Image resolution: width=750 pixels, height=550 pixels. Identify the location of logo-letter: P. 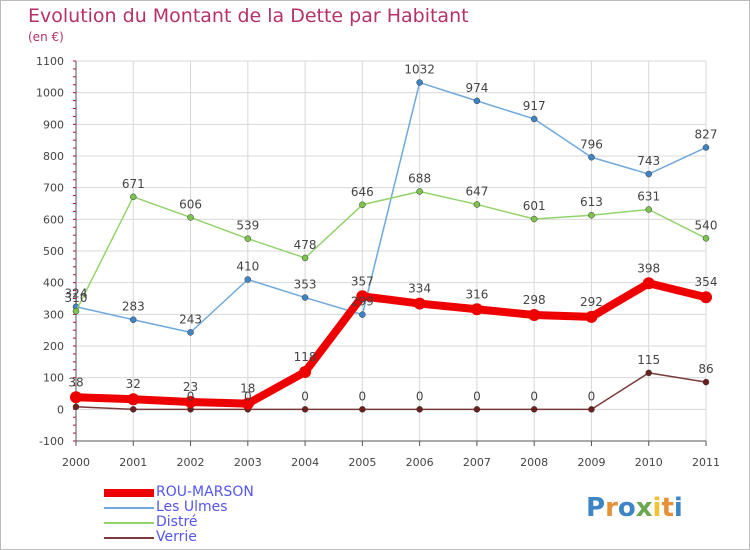
(596, 508).